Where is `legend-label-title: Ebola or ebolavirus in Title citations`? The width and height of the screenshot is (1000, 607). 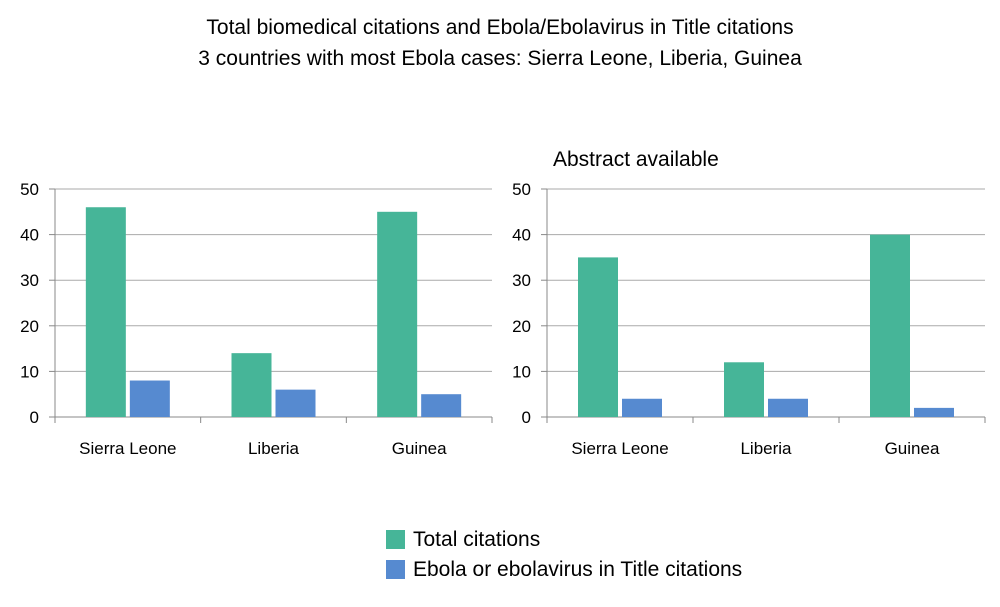
legend-label-title: Ebola or ebolavirus in Title citations is located at coordinates (578, 569).